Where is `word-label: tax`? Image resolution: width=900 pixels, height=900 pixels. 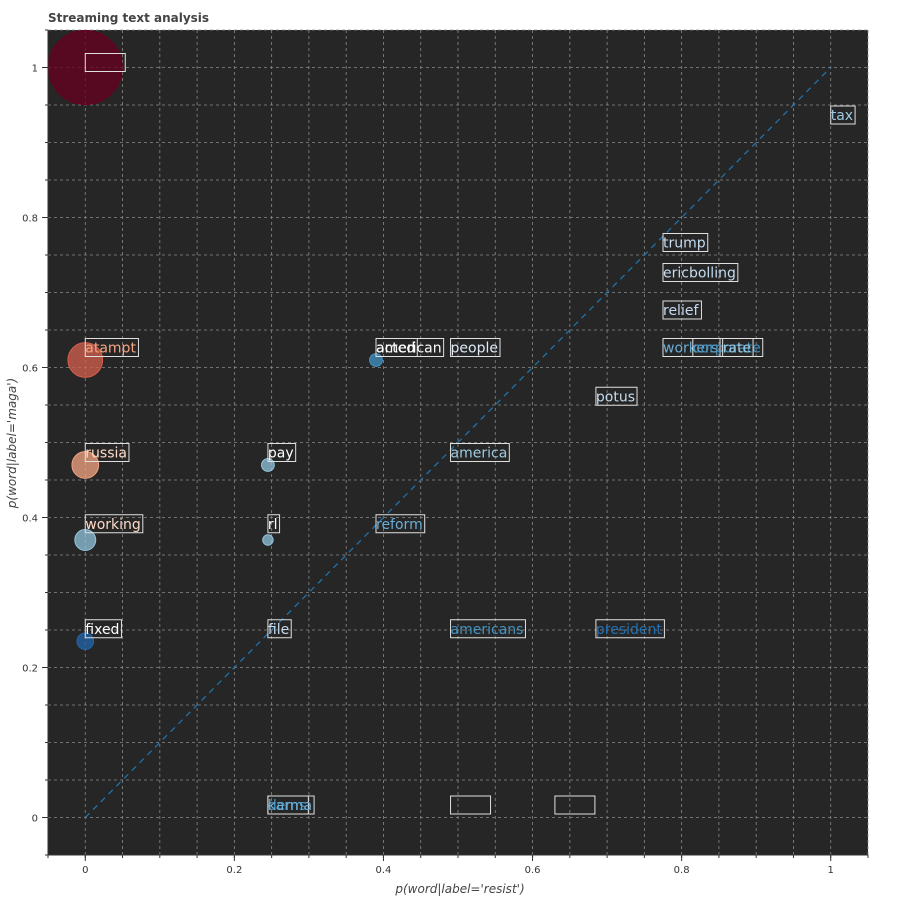
word-label: tax is located at coordinates (843, 115).